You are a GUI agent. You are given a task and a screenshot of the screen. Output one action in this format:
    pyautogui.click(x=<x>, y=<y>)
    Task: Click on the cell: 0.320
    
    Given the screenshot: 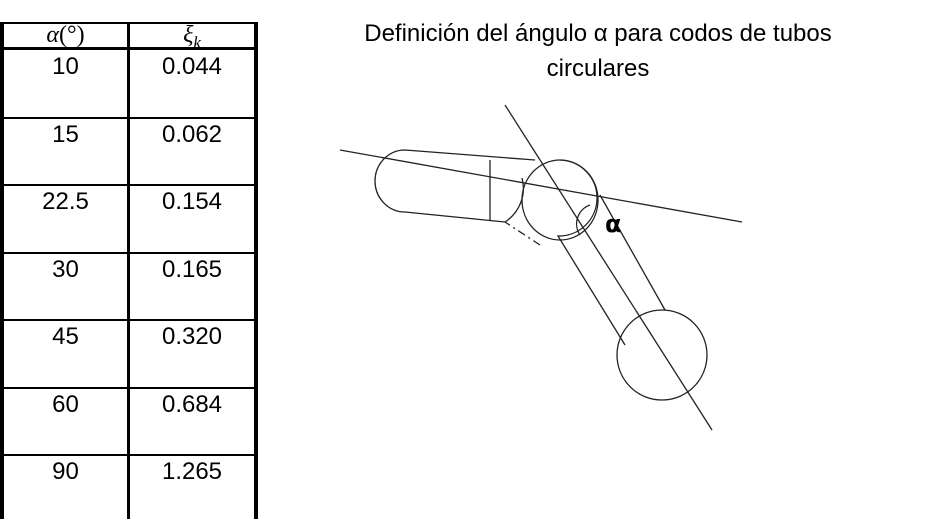 What is the action you would take?
    pyautogui.click(x=192, y=336)
    